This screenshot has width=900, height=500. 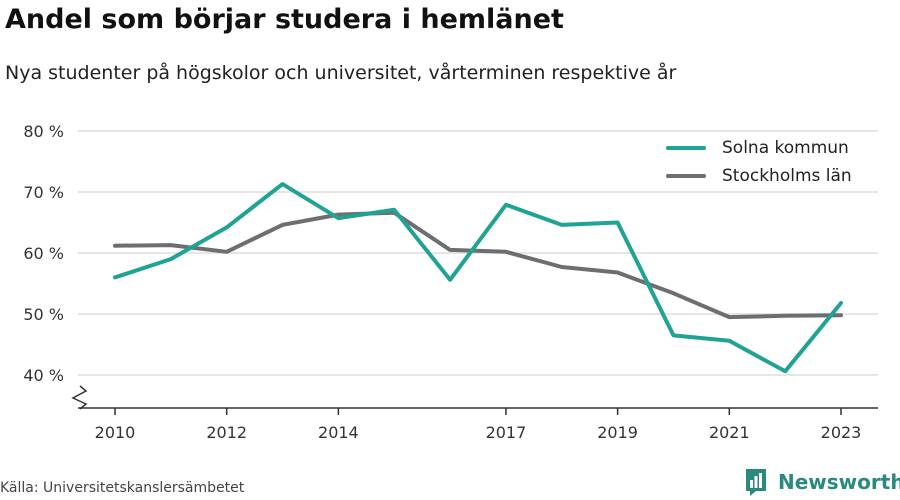 I want to click on x-tick-label: 2017, so click(x=506, y=432).